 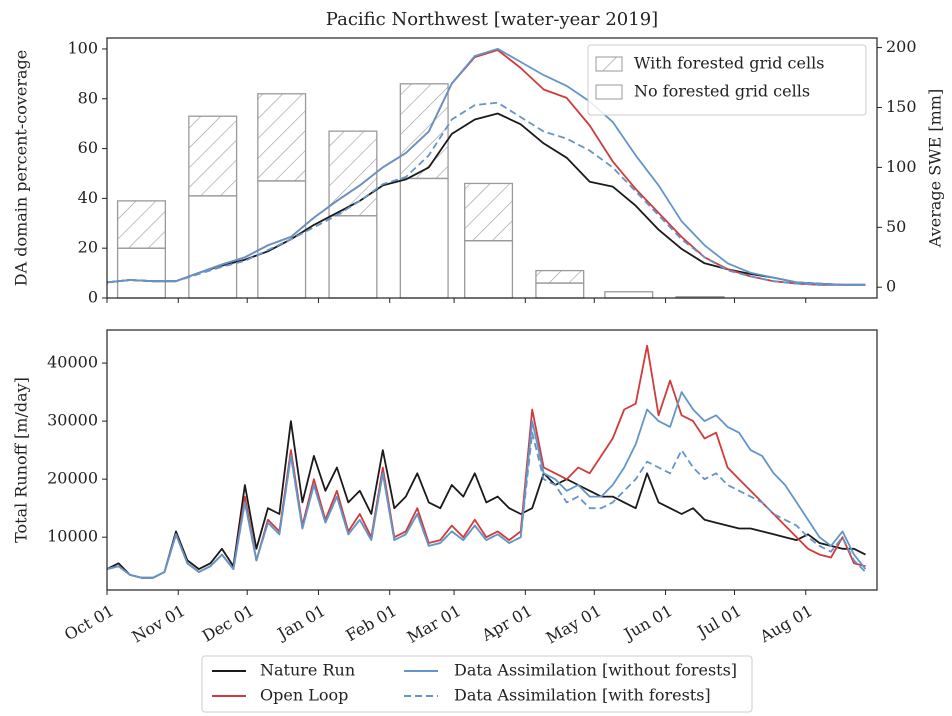 I want to click on y-tick-label: 40, so click(x=88, y=197).